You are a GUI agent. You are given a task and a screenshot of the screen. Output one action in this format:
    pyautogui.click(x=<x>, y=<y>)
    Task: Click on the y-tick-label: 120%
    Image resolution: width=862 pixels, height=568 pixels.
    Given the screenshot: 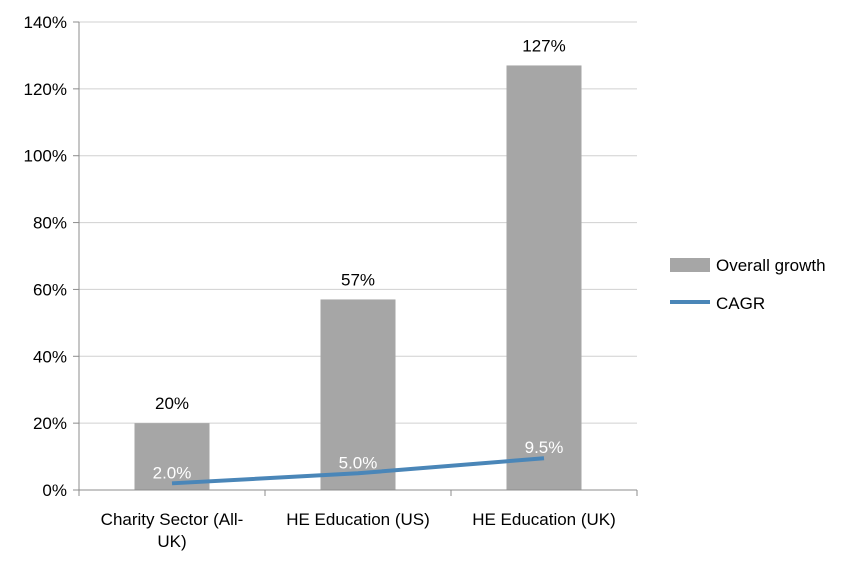 What is the action you would take?
    pyautogui.click(x=45, y=89)
    